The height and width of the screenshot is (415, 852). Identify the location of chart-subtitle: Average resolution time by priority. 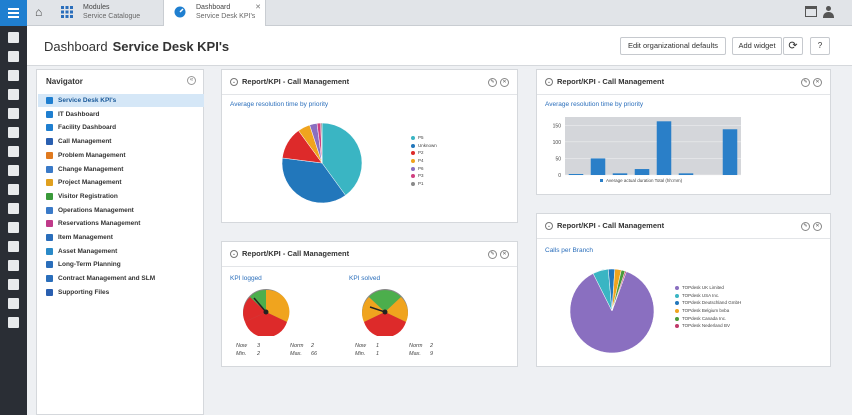
(594, 104).